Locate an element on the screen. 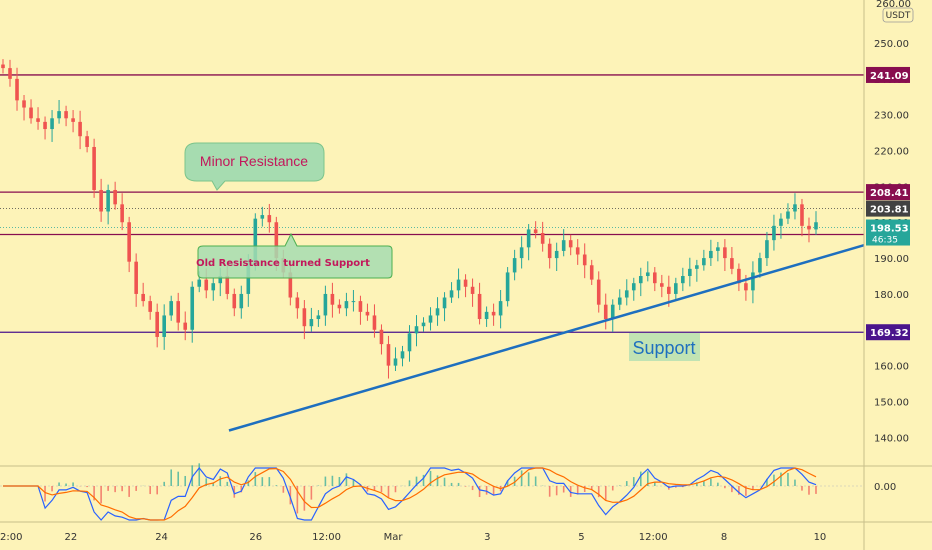 This screenshot has height=550, width=932. y-tick-label: 190.00 is located at coordinates (891, 259).